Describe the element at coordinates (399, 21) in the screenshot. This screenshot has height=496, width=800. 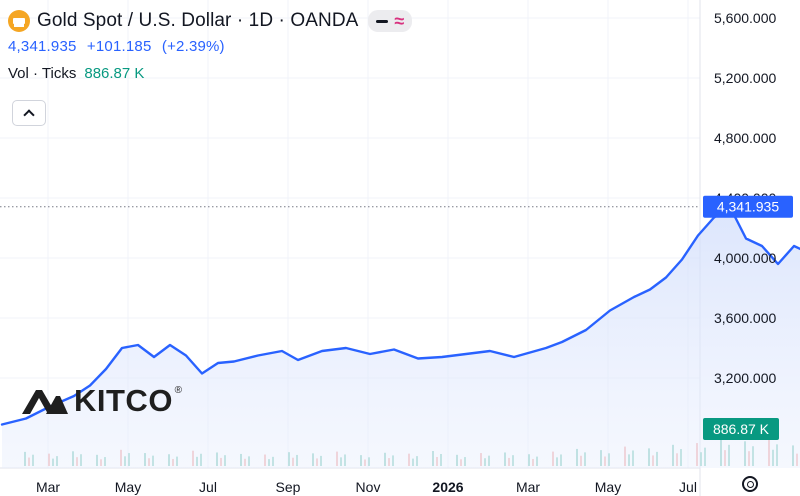
I see `wave-icon: ≈` at that location.